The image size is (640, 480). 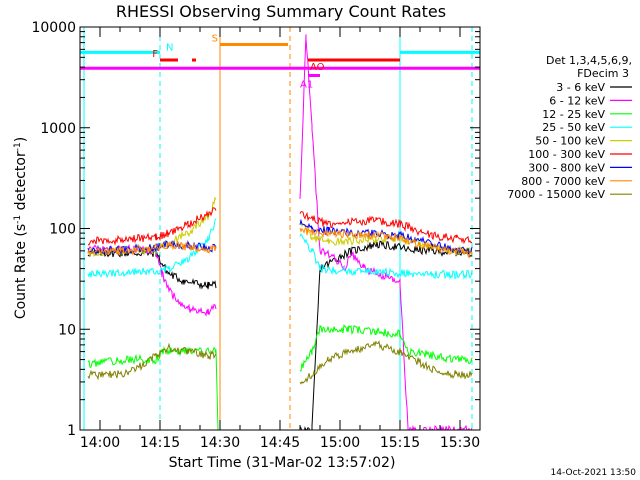 What do you see at coordinates (573, 127) in the screenshot?
I see `legend-label-3: 25 - 50 keV` at bounding box center [573, 127].